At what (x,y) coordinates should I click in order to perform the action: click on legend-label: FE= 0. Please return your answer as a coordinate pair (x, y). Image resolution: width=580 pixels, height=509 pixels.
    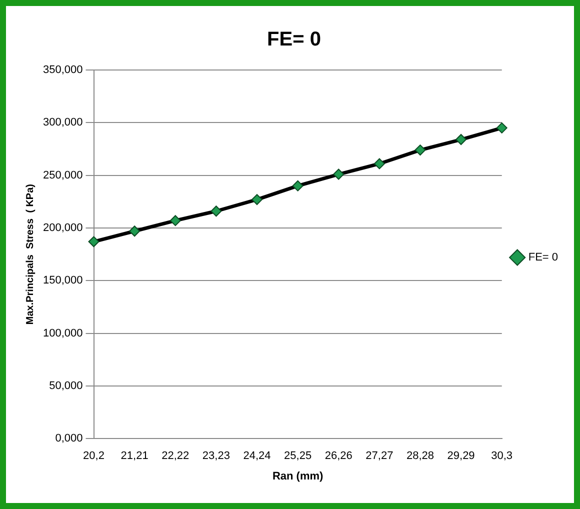
    Looking at the image, I should click on (543, 258).